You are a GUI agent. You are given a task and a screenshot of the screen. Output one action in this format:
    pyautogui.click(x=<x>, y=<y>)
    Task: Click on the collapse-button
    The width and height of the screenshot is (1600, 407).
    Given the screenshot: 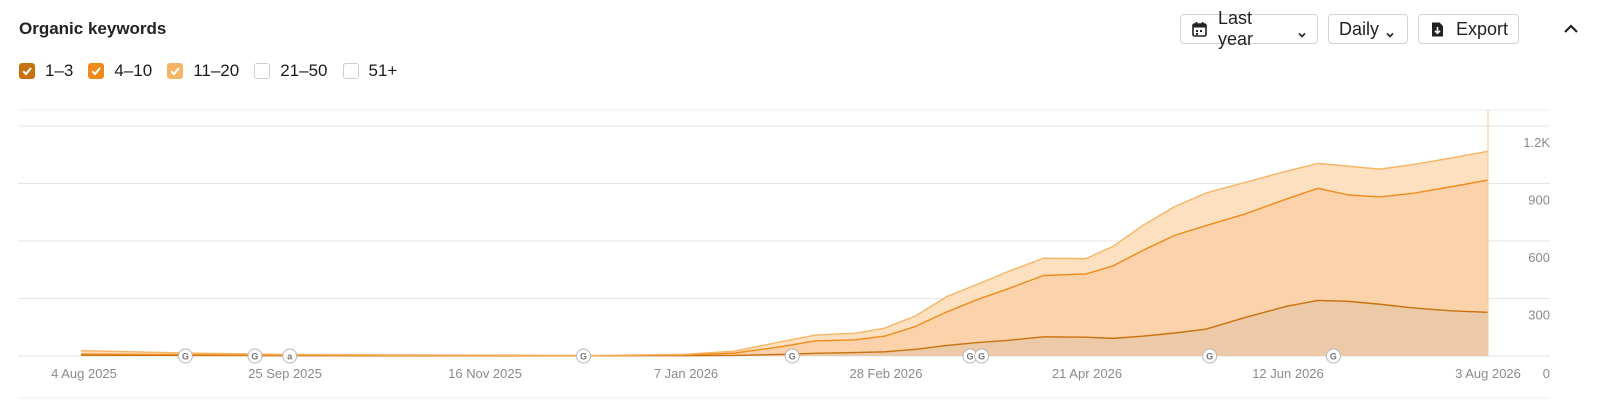 What is the action you would take?
    pyautogui.click(x=1571, y=29)
    